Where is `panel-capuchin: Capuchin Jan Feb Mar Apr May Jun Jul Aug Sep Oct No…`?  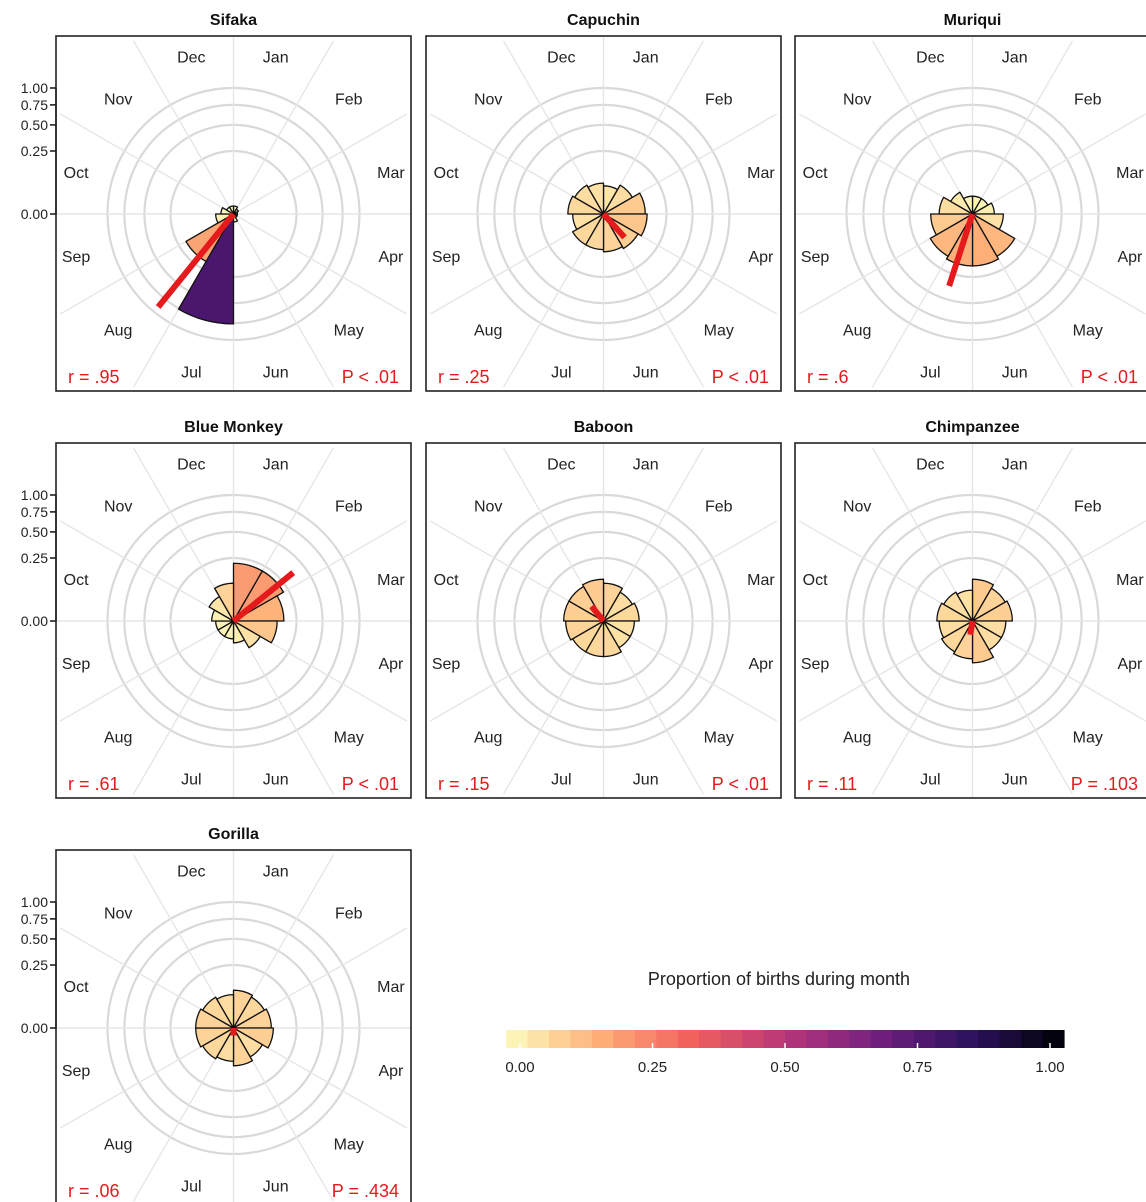
panel-capuchin: Capuchin Jan Feb Mar Apr May Jun Jul Aug Sep Oct No… is located at coordinates (603, 202).